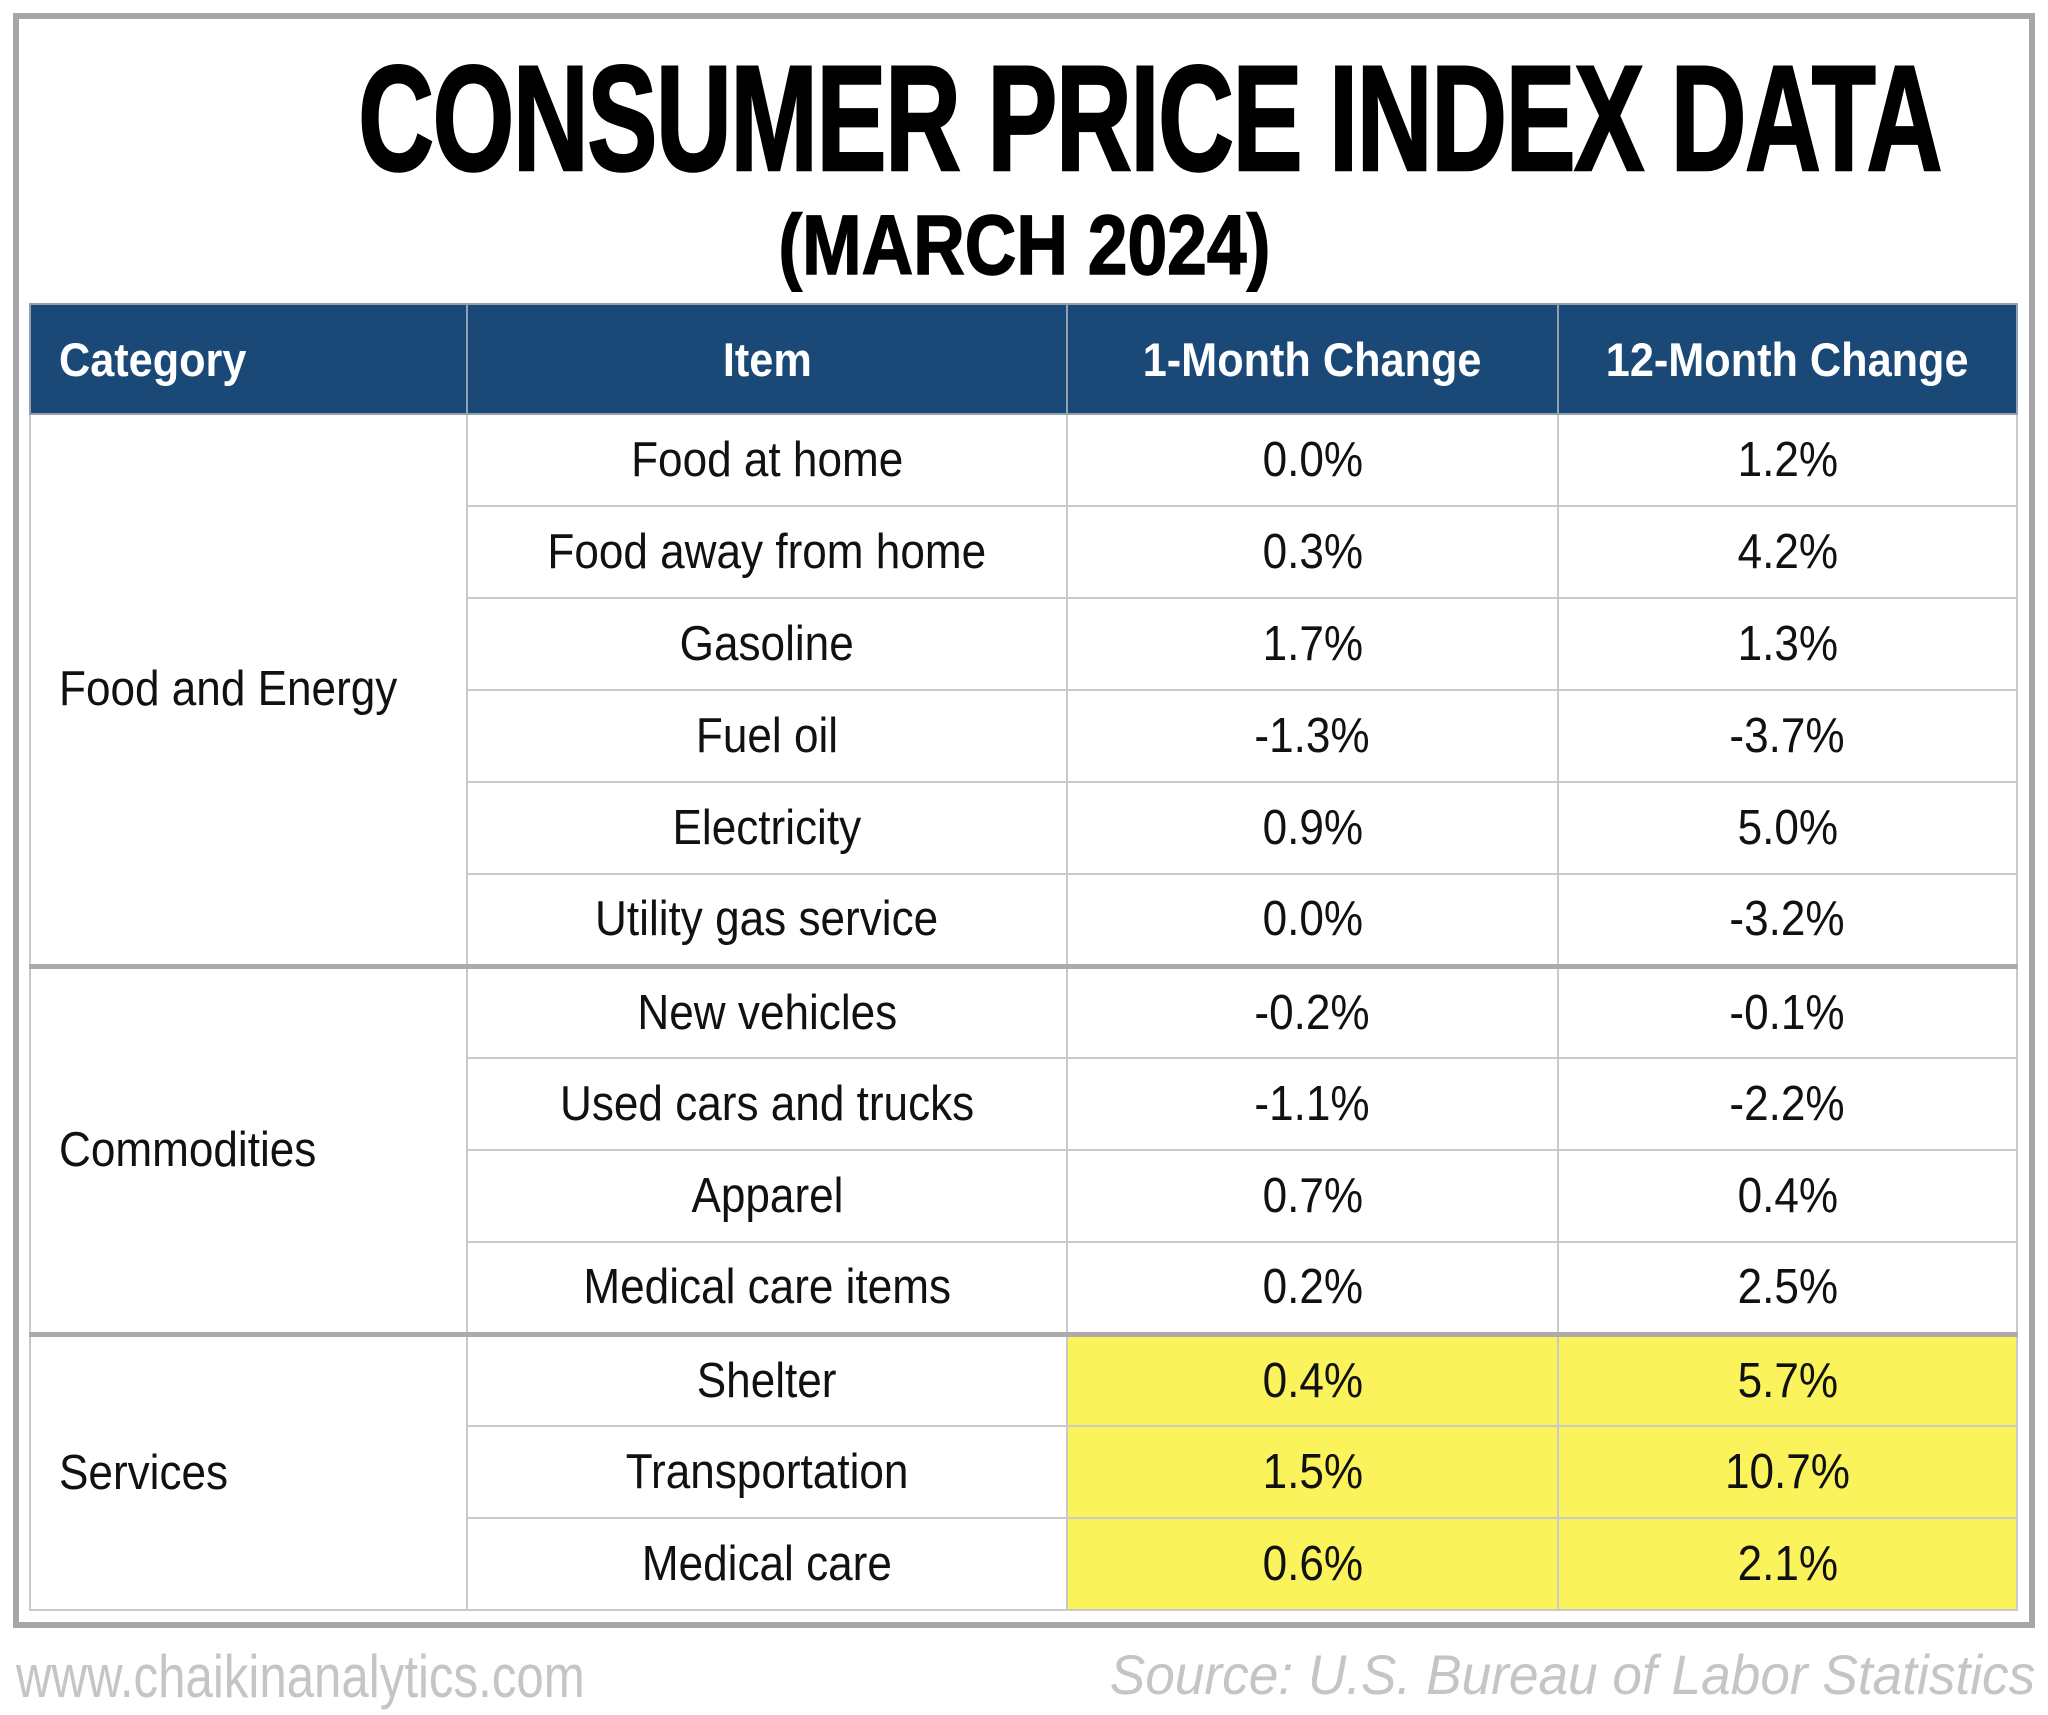 This screenshot has height=1715, width=2048. I want to click on value-cell-1month: 0.7%, so click(1312, 1196).